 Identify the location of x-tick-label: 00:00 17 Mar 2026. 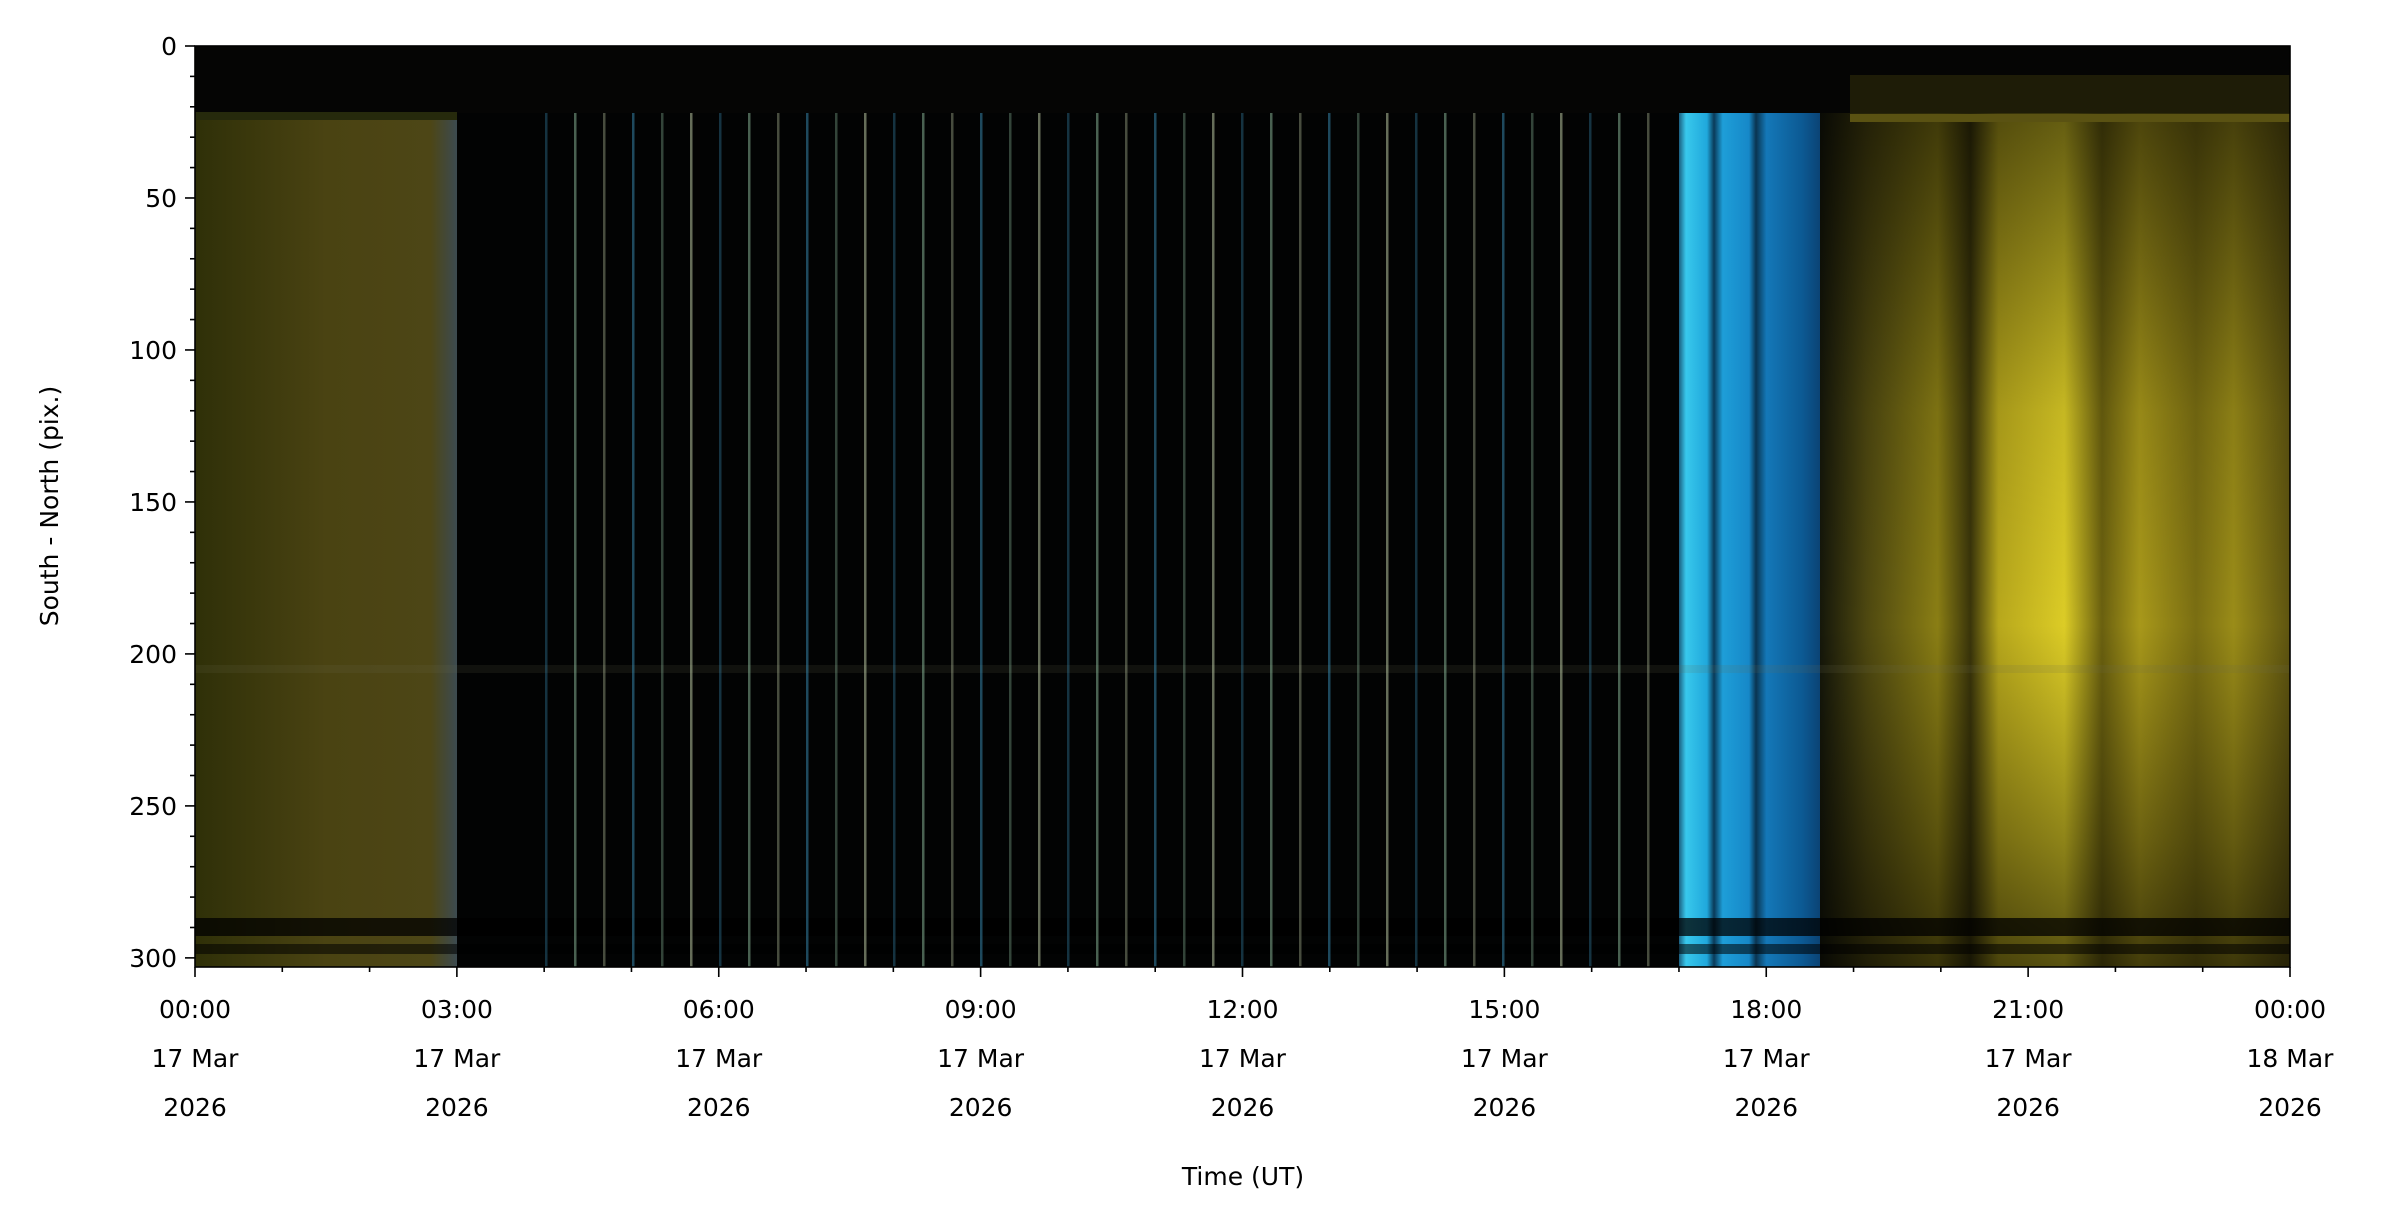
(196, 1058).